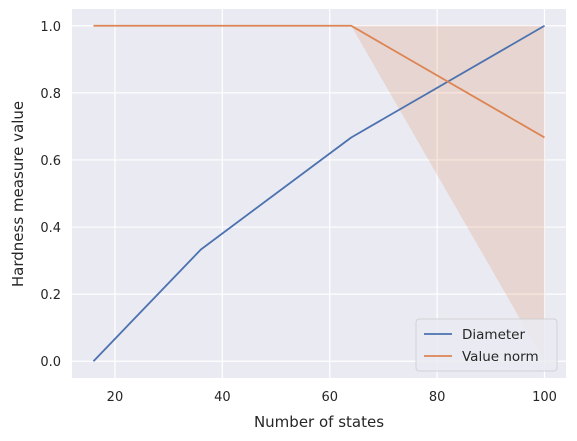 The width and height of the screenshot is (577, 441). I want to click on x-tick-label: 40, so click(222, 397).